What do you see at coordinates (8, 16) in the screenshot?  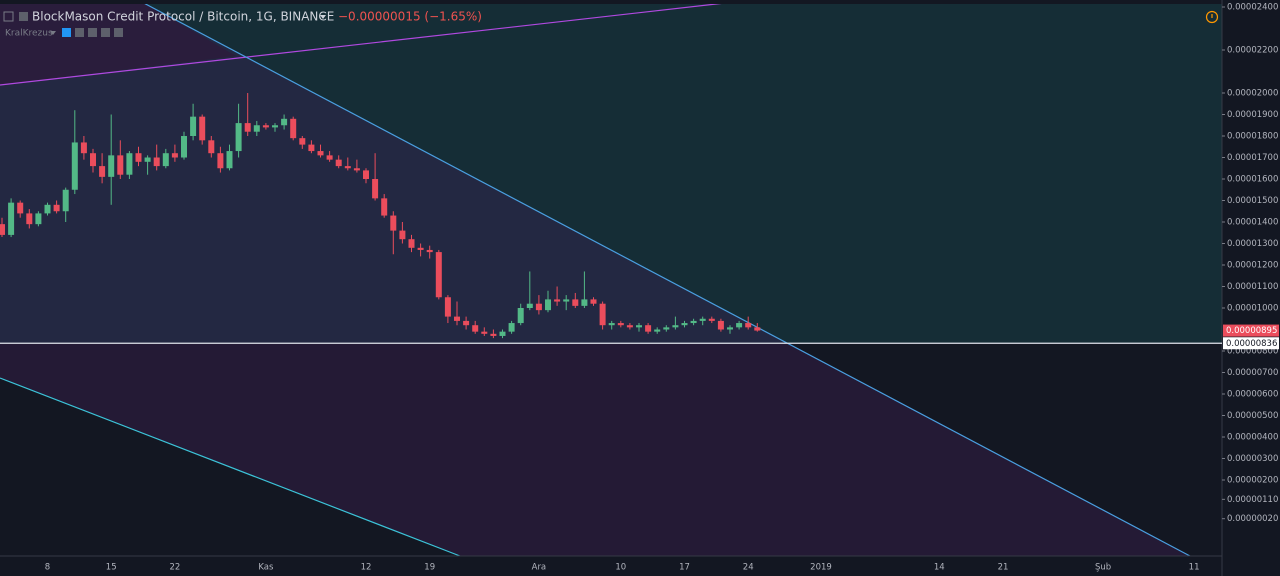 I see `collapse-icon` at bounding box center [8, 16].